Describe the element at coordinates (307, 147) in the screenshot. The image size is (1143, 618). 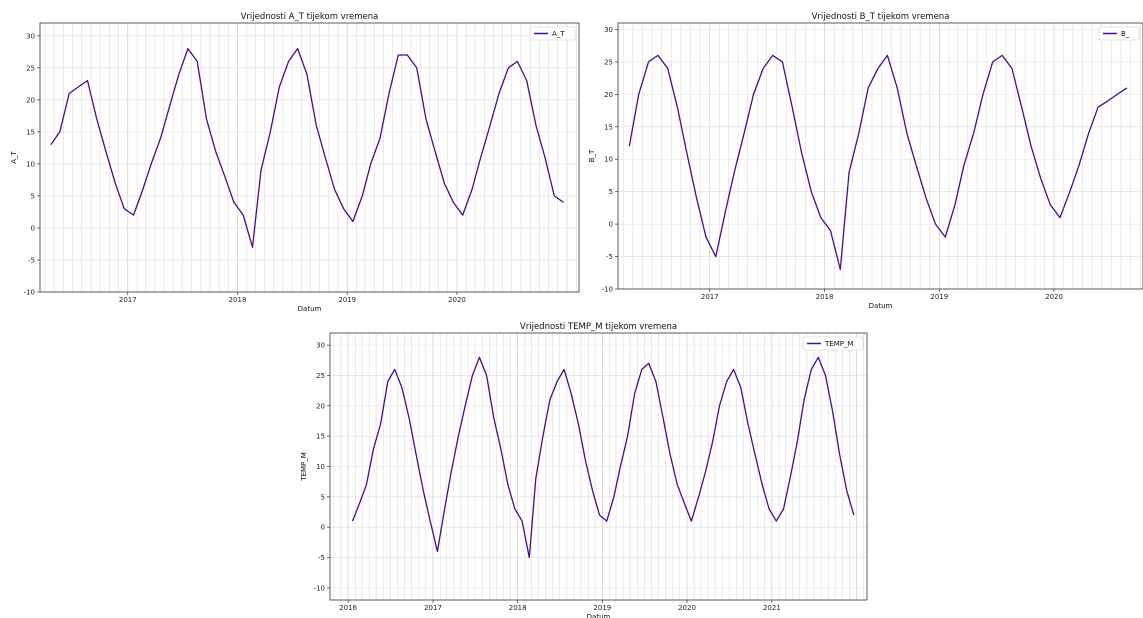
I see `series-line-a_t` at that location.